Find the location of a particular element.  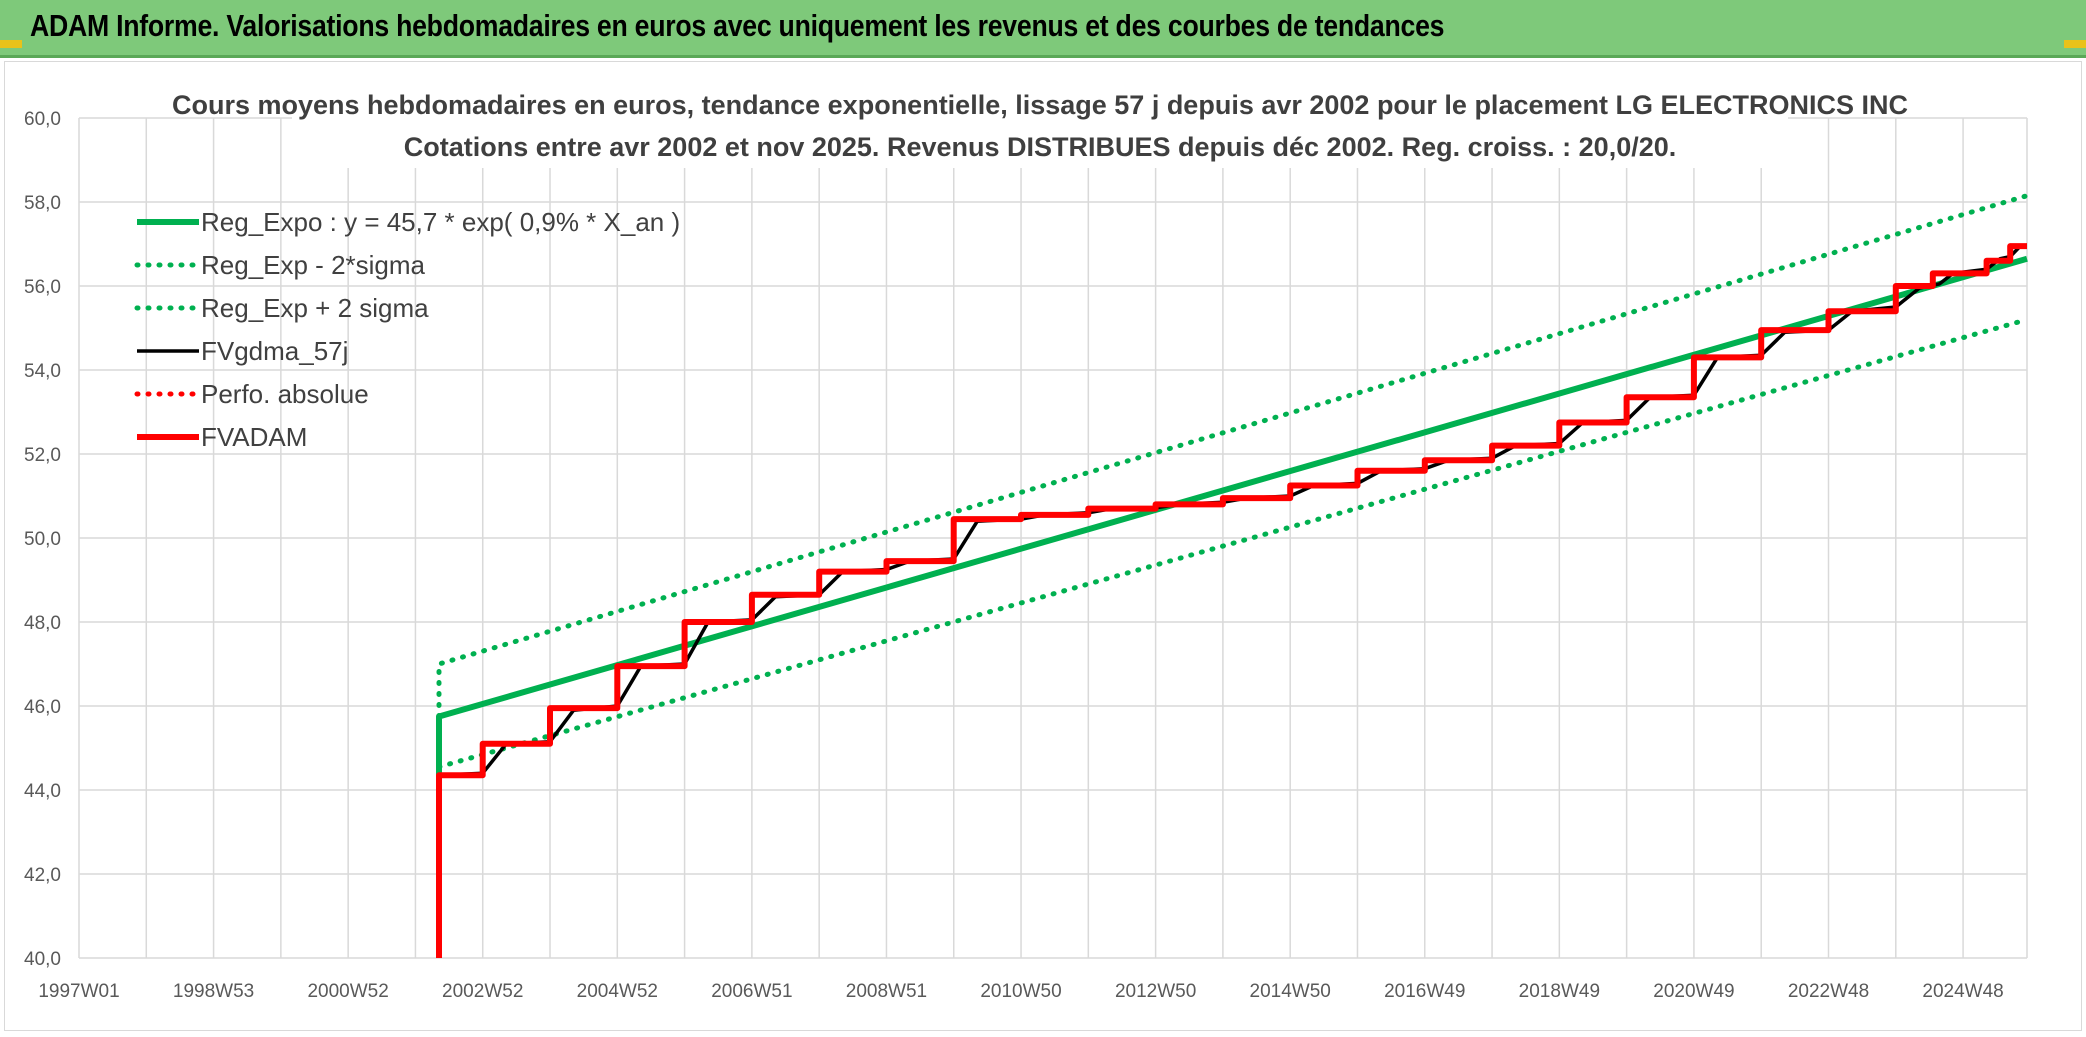

x-tick-label: 2022W48 is located at coordinates (1828, 991).